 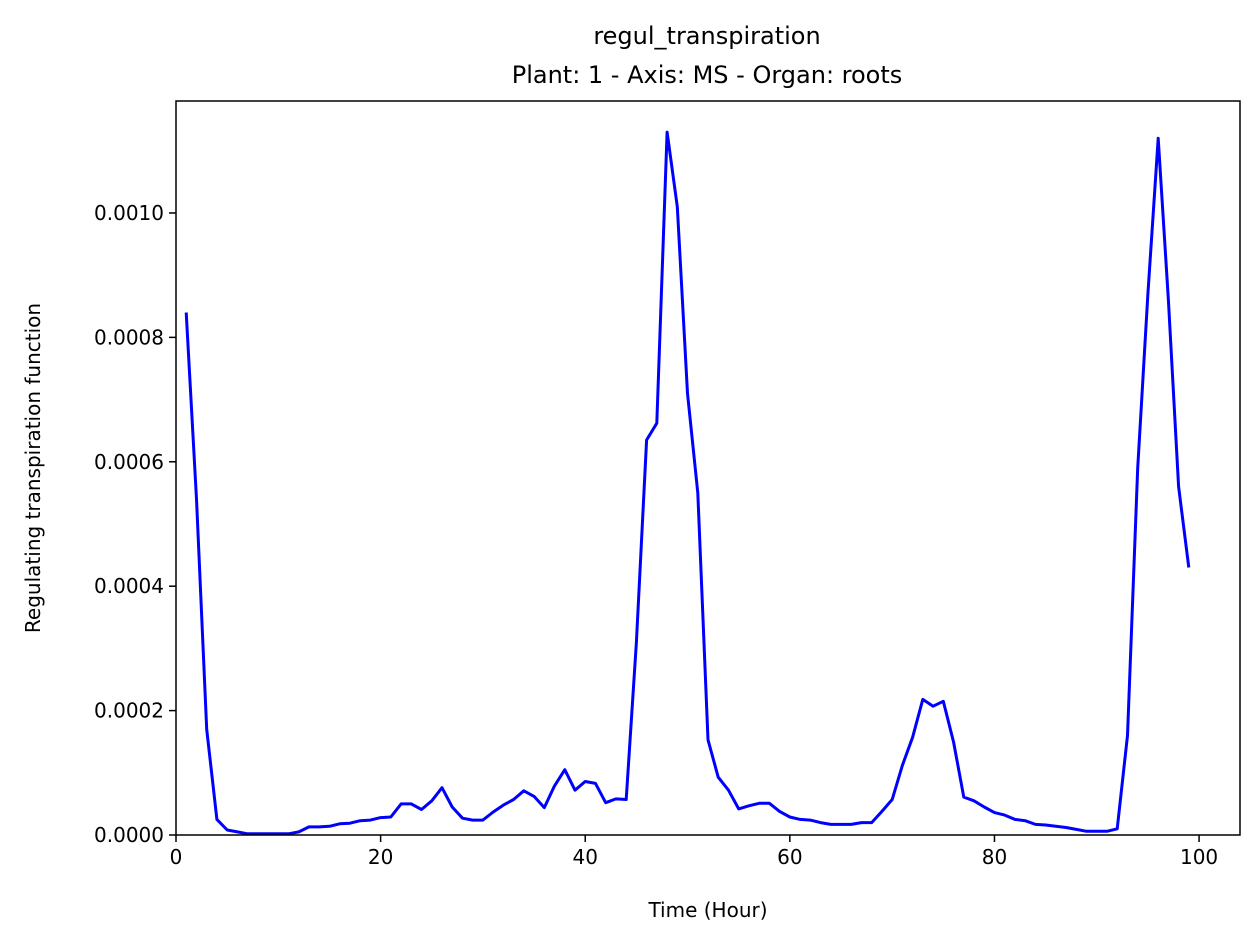 I want to click on x-tick-label: 40, so click(x=585, y=857).